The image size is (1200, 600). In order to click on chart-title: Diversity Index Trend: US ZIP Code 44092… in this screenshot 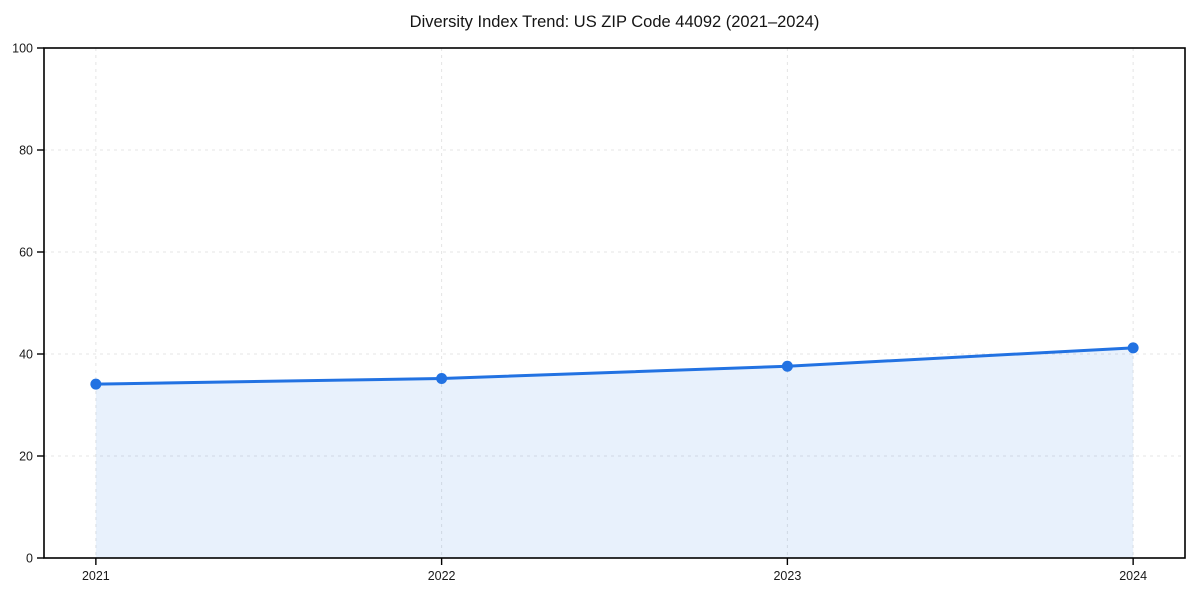, I will do `click(614, 22)`.